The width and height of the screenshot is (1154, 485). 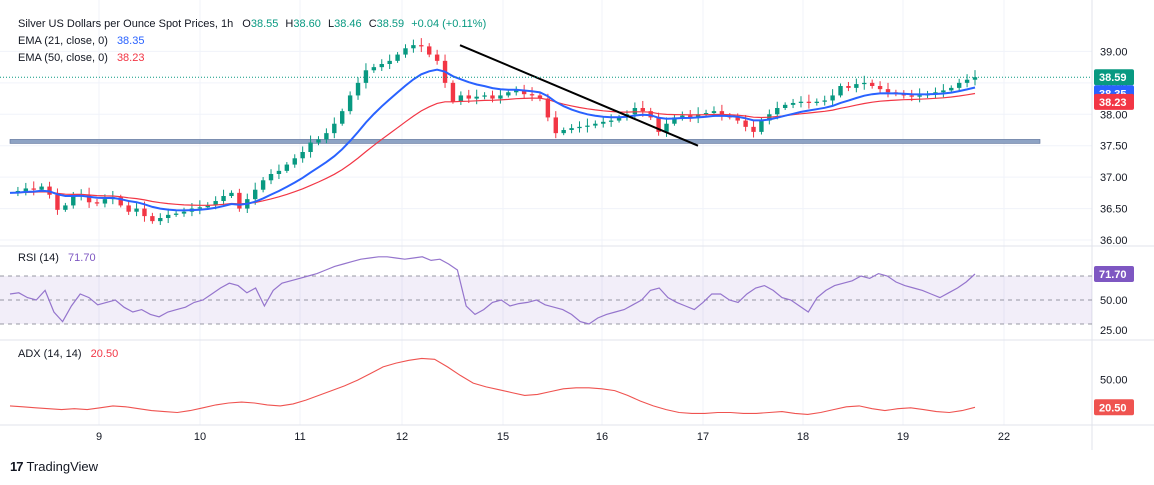 I want to click on current-price-tag: 38.59, so click(x=1114, y=77).